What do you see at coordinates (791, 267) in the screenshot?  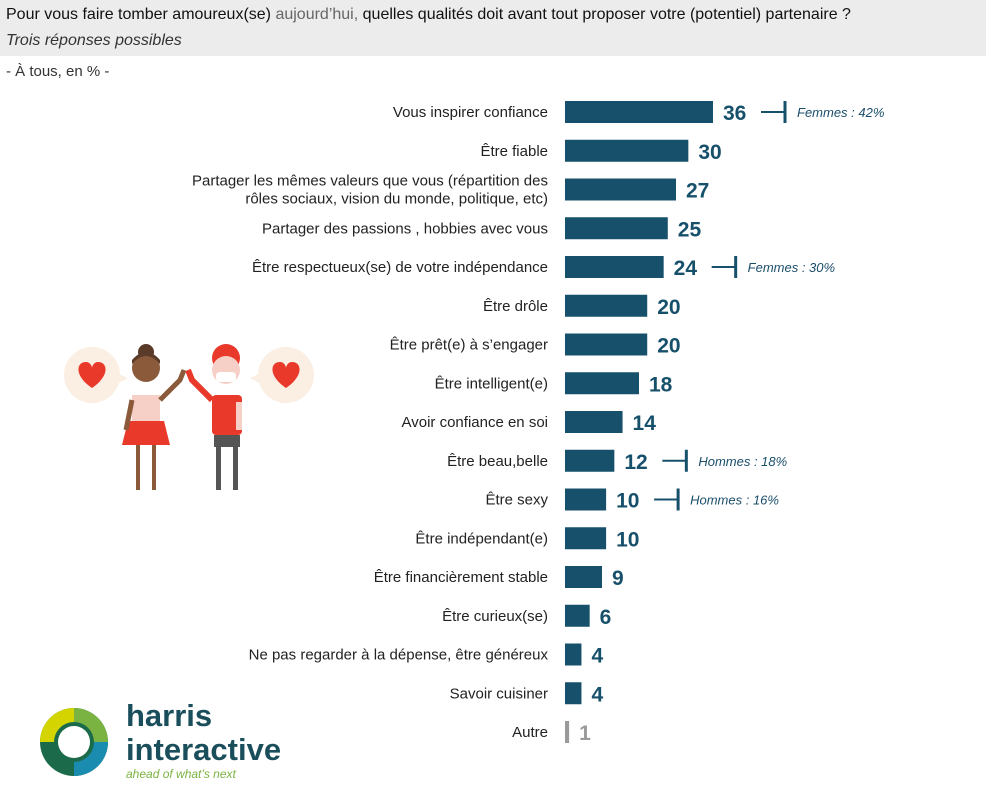 I see `annotation-label: Femmes : 30%` at bounding box center [791, 267].